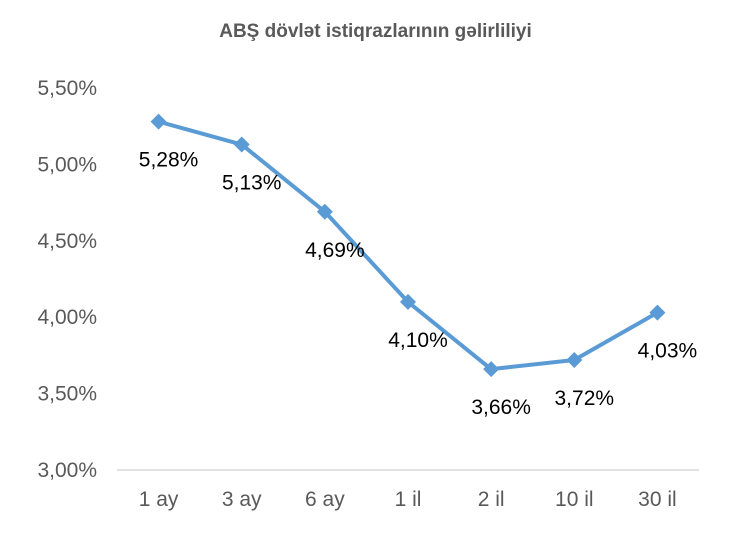  What do you see at coordinates (67, 394) in the screenshot?
I see `y-tick-label: 3,50%` at bounding box center [67, 394].